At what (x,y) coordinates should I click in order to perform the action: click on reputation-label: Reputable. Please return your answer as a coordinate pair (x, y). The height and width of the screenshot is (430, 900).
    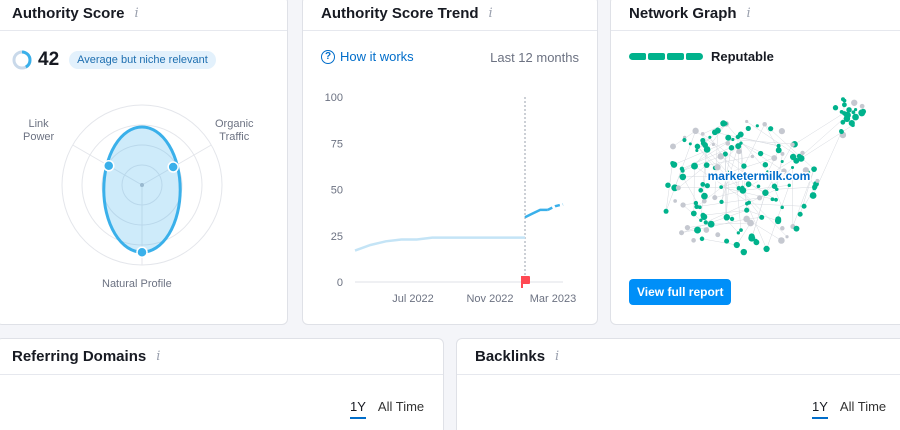
    Looking at the image, I should click on (742, 56).